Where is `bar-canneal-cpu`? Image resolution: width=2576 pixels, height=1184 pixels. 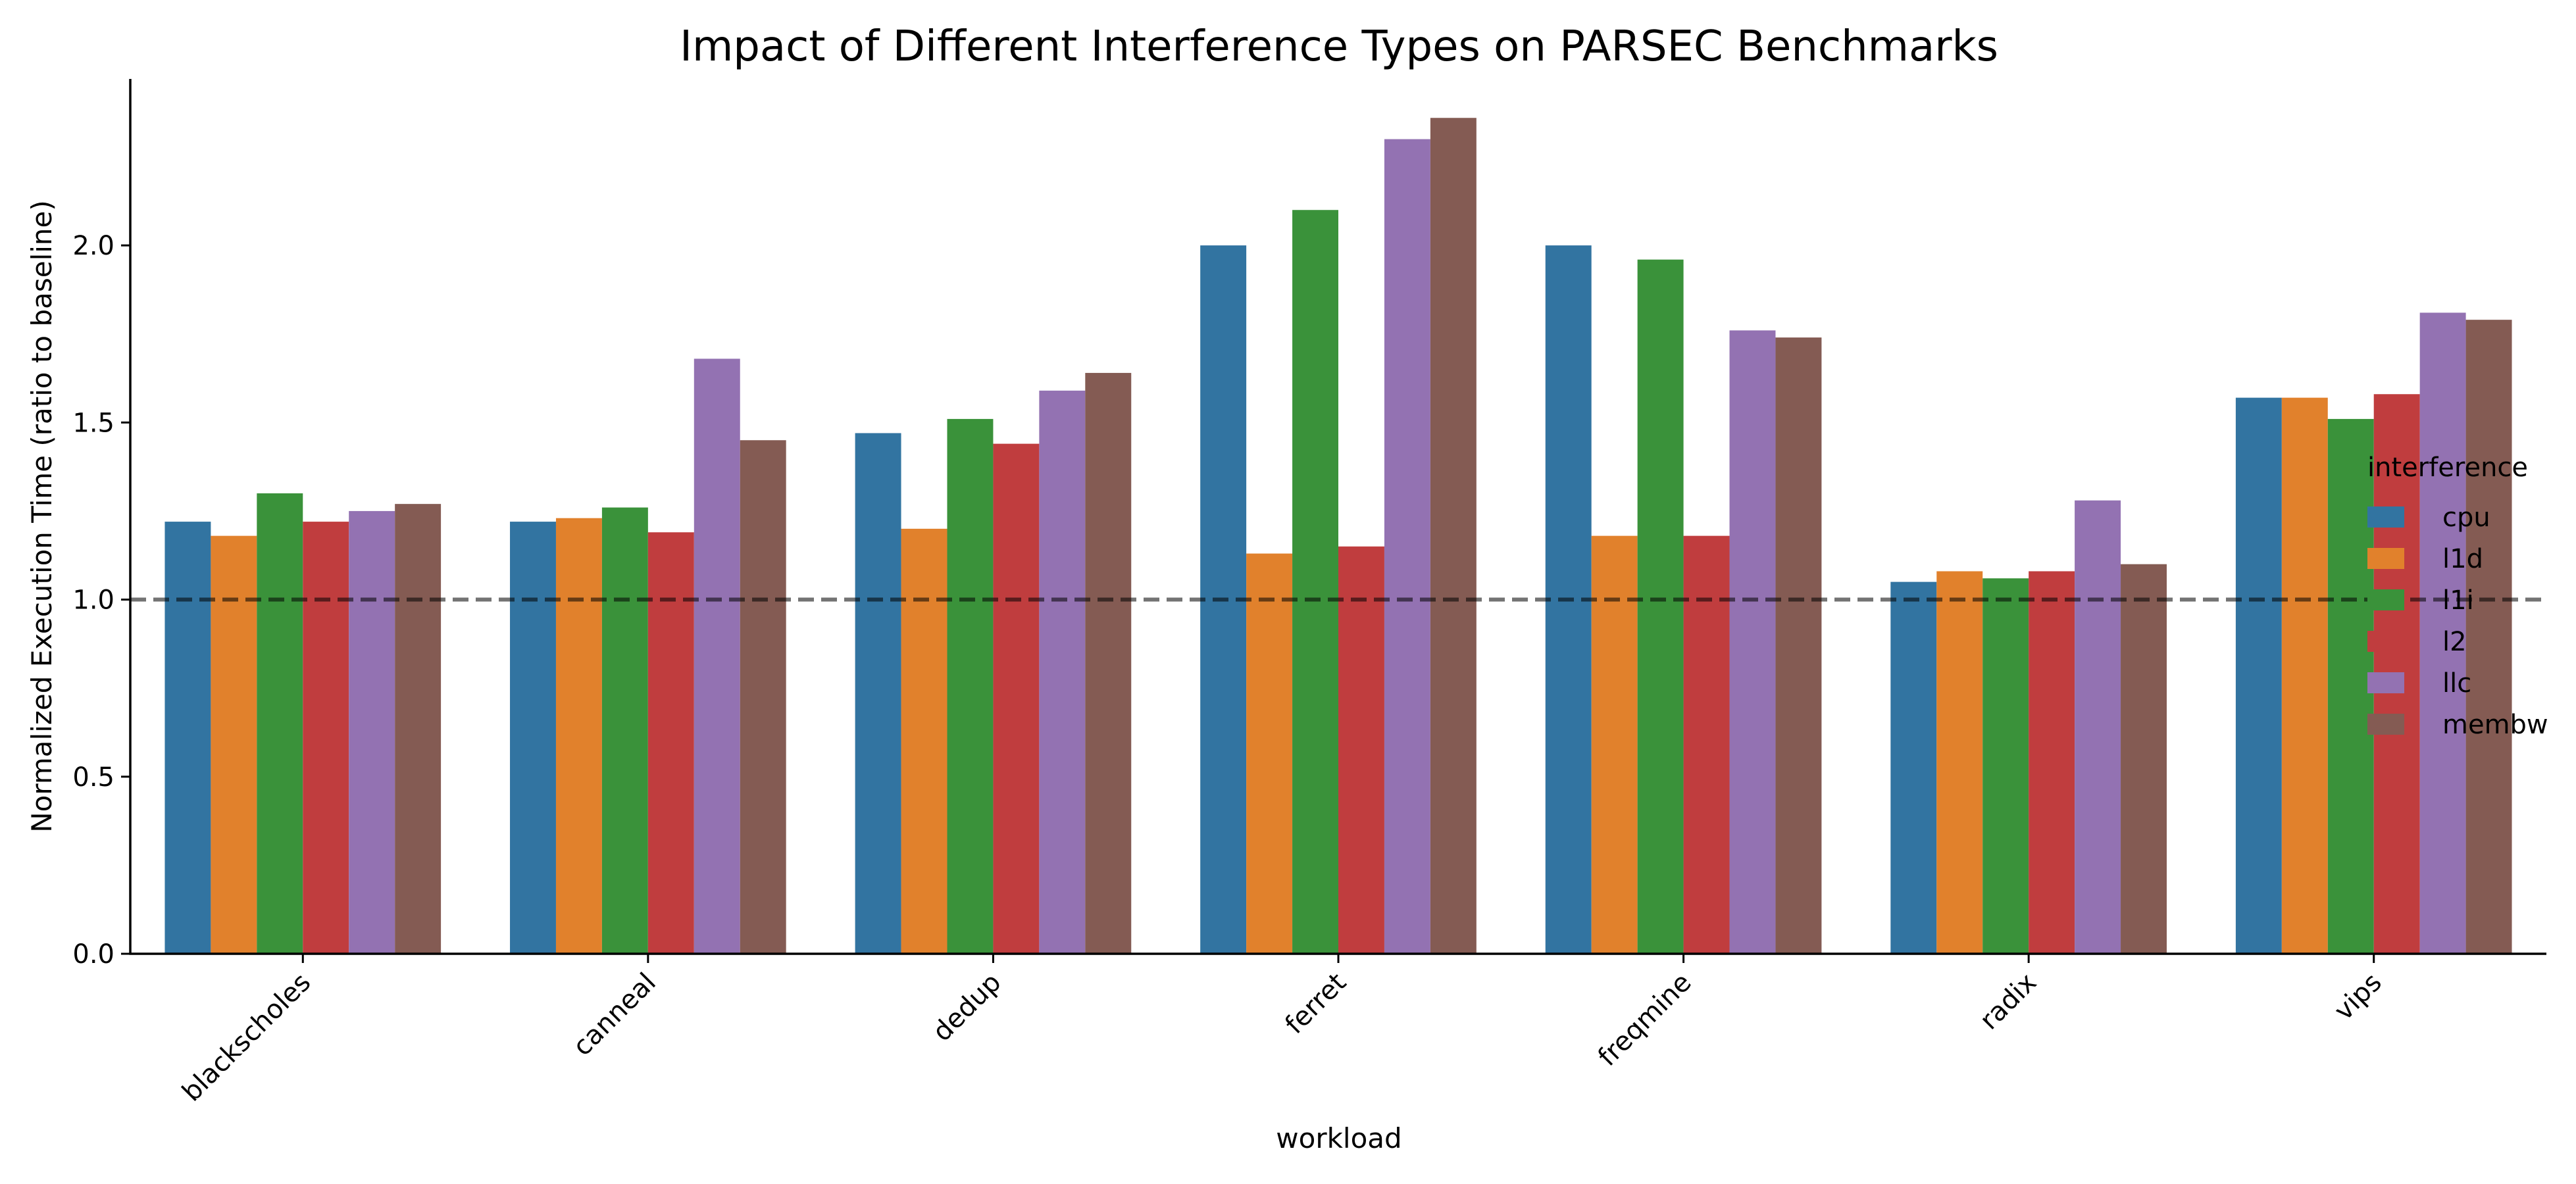
bar-canneal-cpu is located at coordinates (533, 738).